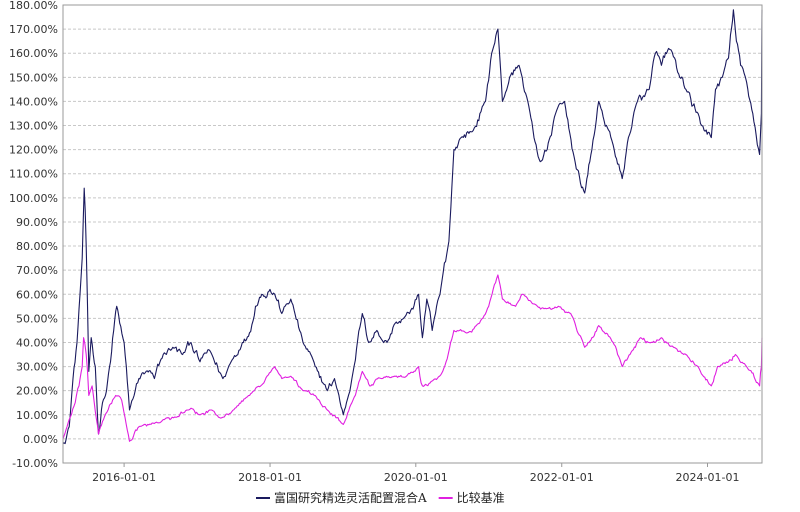 The image size is (800, 512). I want to click on y-tick-label: 70.00%, so click(37, 270).